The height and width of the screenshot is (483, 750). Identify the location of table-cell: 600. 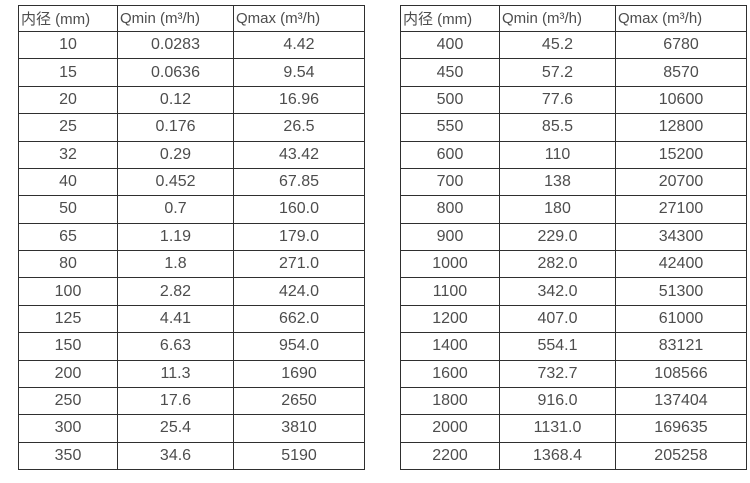
(450, 154).